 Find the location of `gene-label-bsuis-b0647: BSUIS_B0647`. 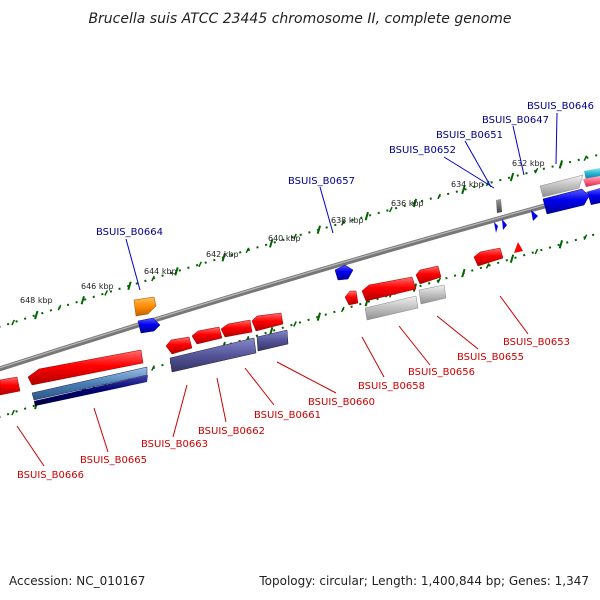

gene-label-bsuis-b0647: BSUIS_B0647 is located at coordinates (515, 120).